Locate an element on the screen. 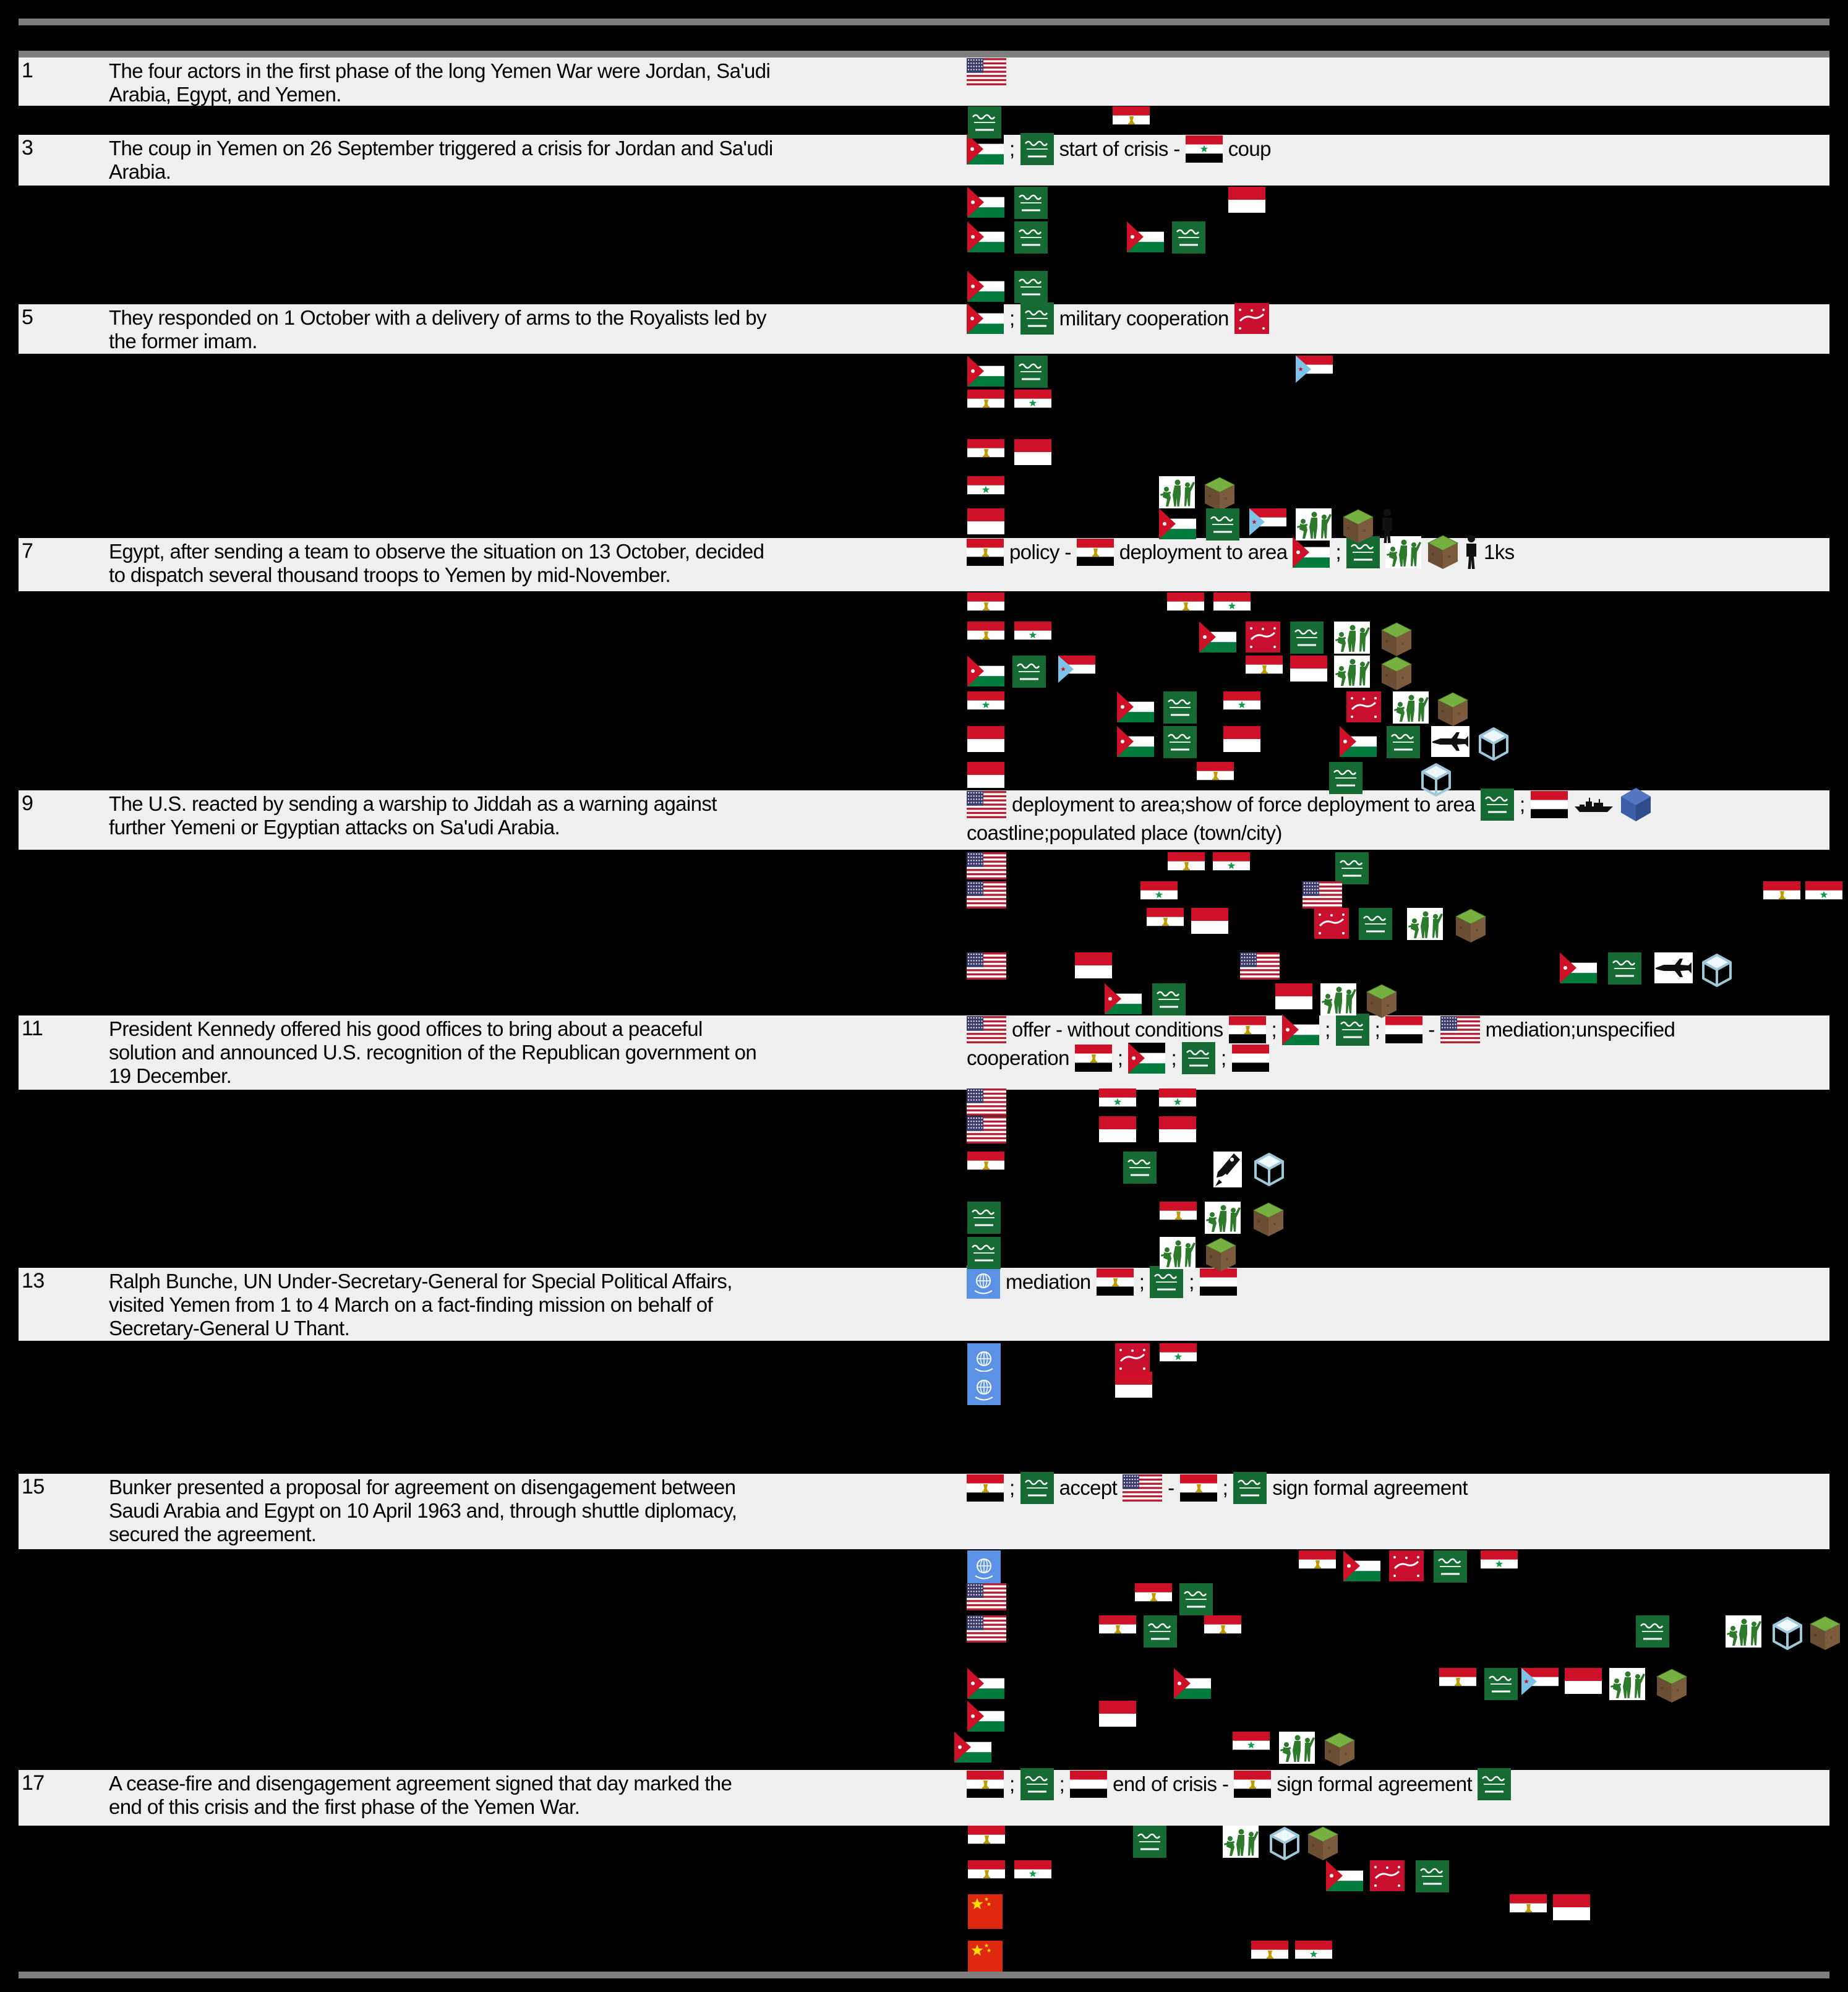 This screenshot has width=1848, height=1992. annotation-text: - is located at coordinates (1171, 1487).